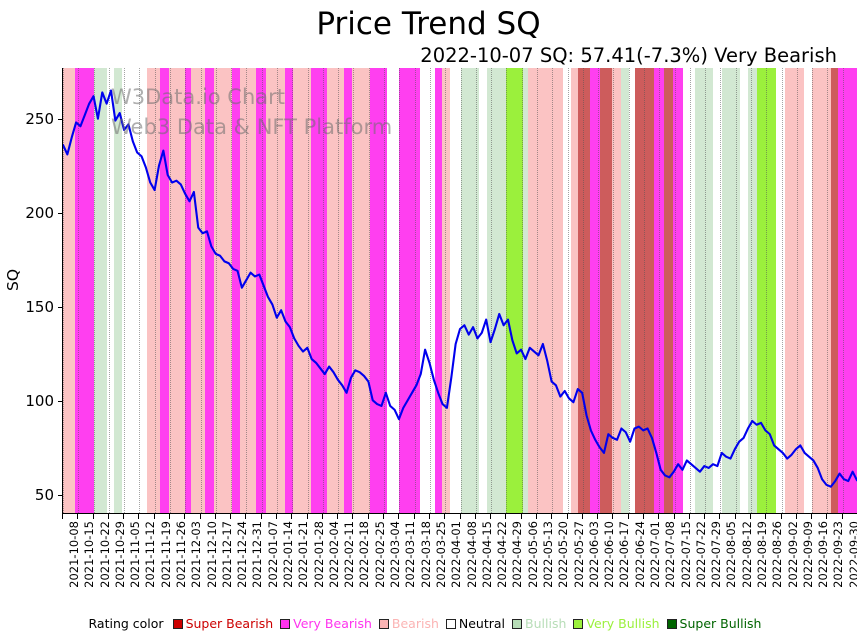 The image size is (857, 641). I want to click on x-axis-tick-label: 2021-12-03, so click(196, 554).